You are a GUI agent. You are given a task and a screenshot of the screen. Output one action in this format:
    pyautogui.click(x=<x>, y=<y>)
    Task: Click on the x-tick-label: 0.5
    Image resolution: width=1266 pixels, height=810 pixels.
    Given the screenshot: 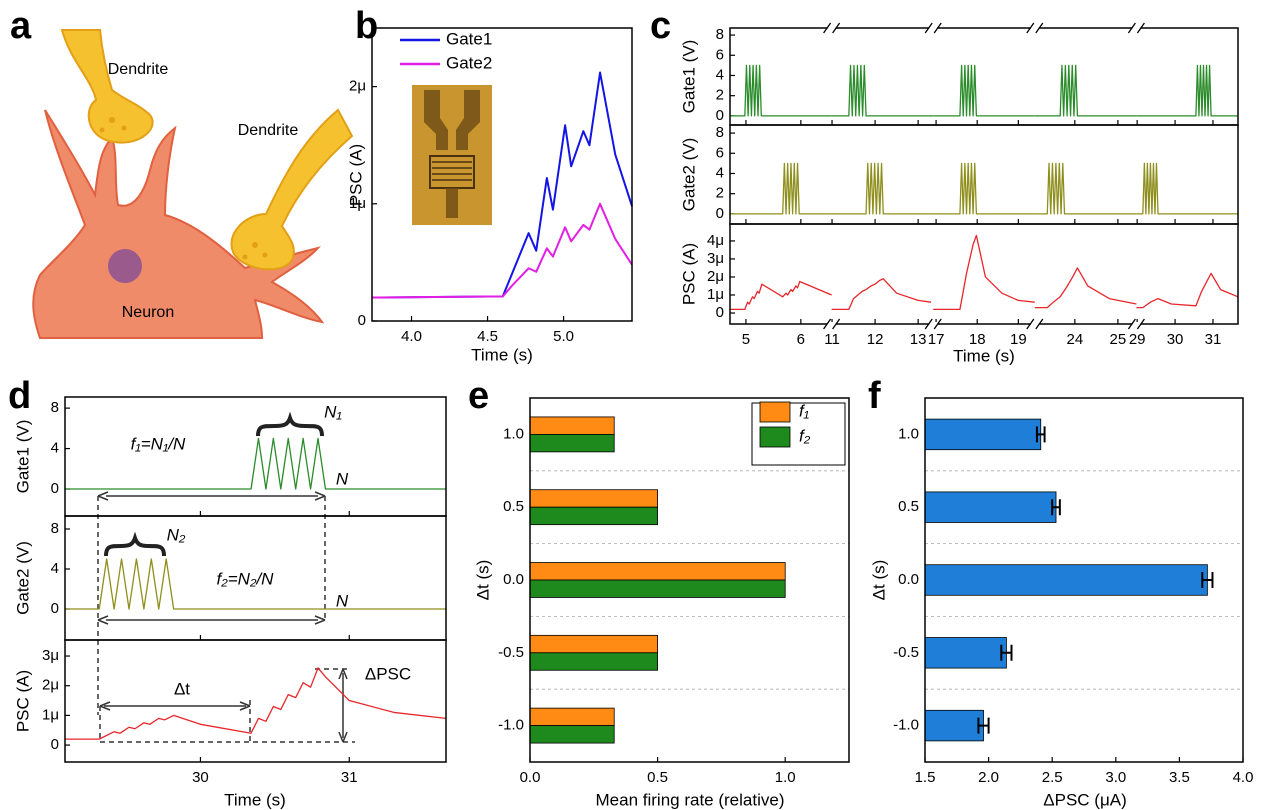 What is the action you would take?
    pyautogui.click(x=657, y=777)
    